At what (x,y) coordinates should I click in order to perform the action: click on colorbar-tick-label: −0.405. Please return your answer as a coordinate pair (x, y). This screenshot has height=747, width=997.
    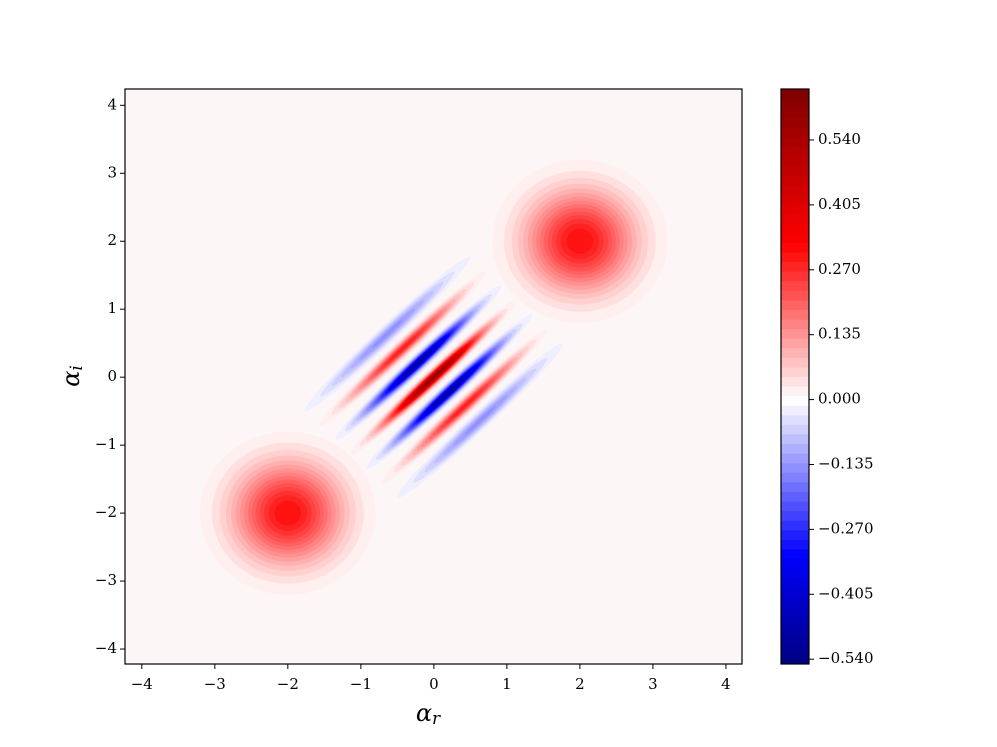
    Looking at the image, I should click on (846, 593).